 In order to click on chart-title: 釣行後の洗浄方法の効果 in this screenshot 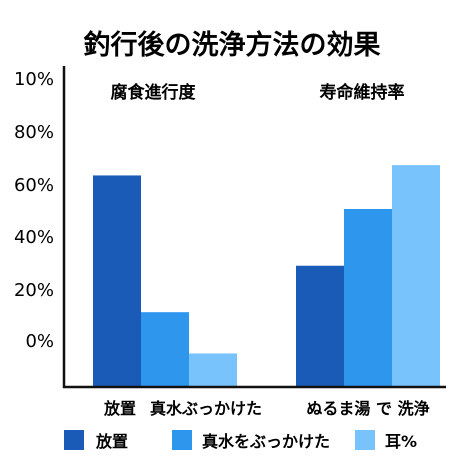, I will do `click(232, 45)`.